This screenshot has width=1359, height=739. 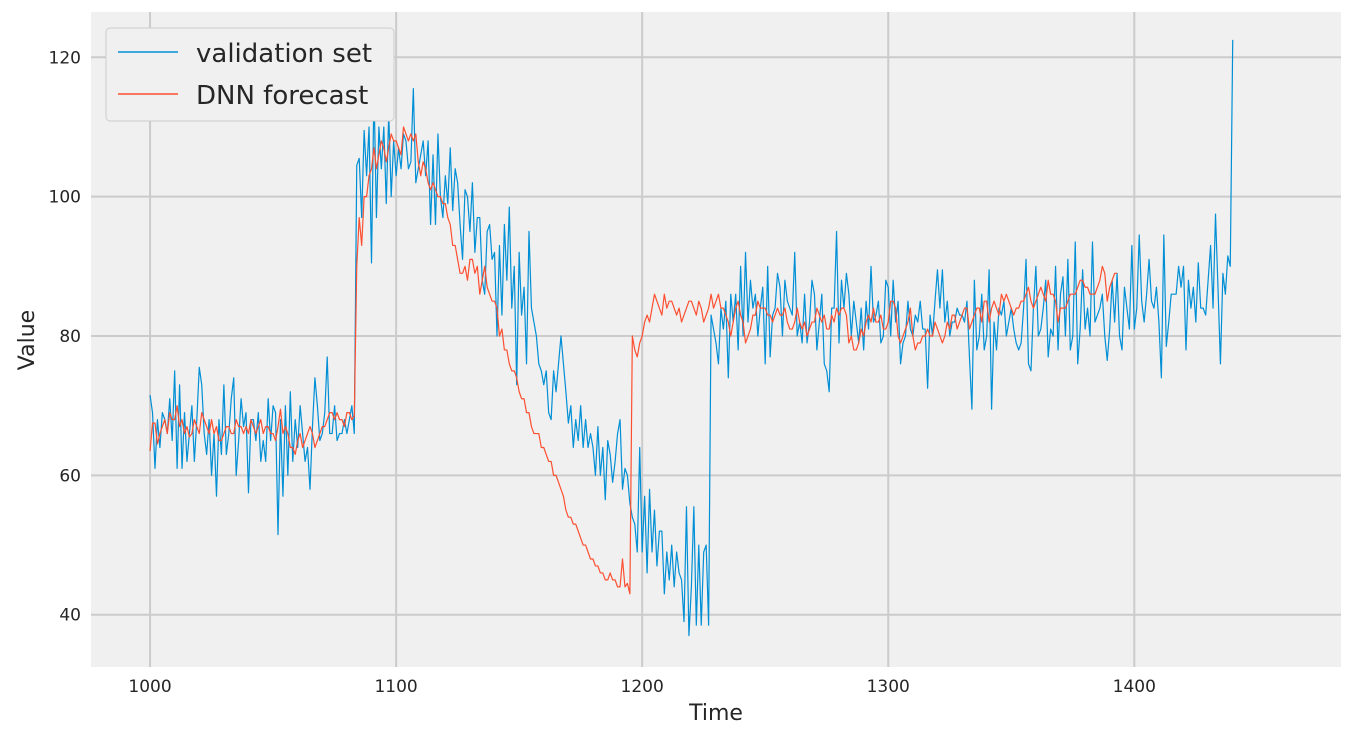 I want to click on x-tick-label: 1200, so click(x=642, y=687).